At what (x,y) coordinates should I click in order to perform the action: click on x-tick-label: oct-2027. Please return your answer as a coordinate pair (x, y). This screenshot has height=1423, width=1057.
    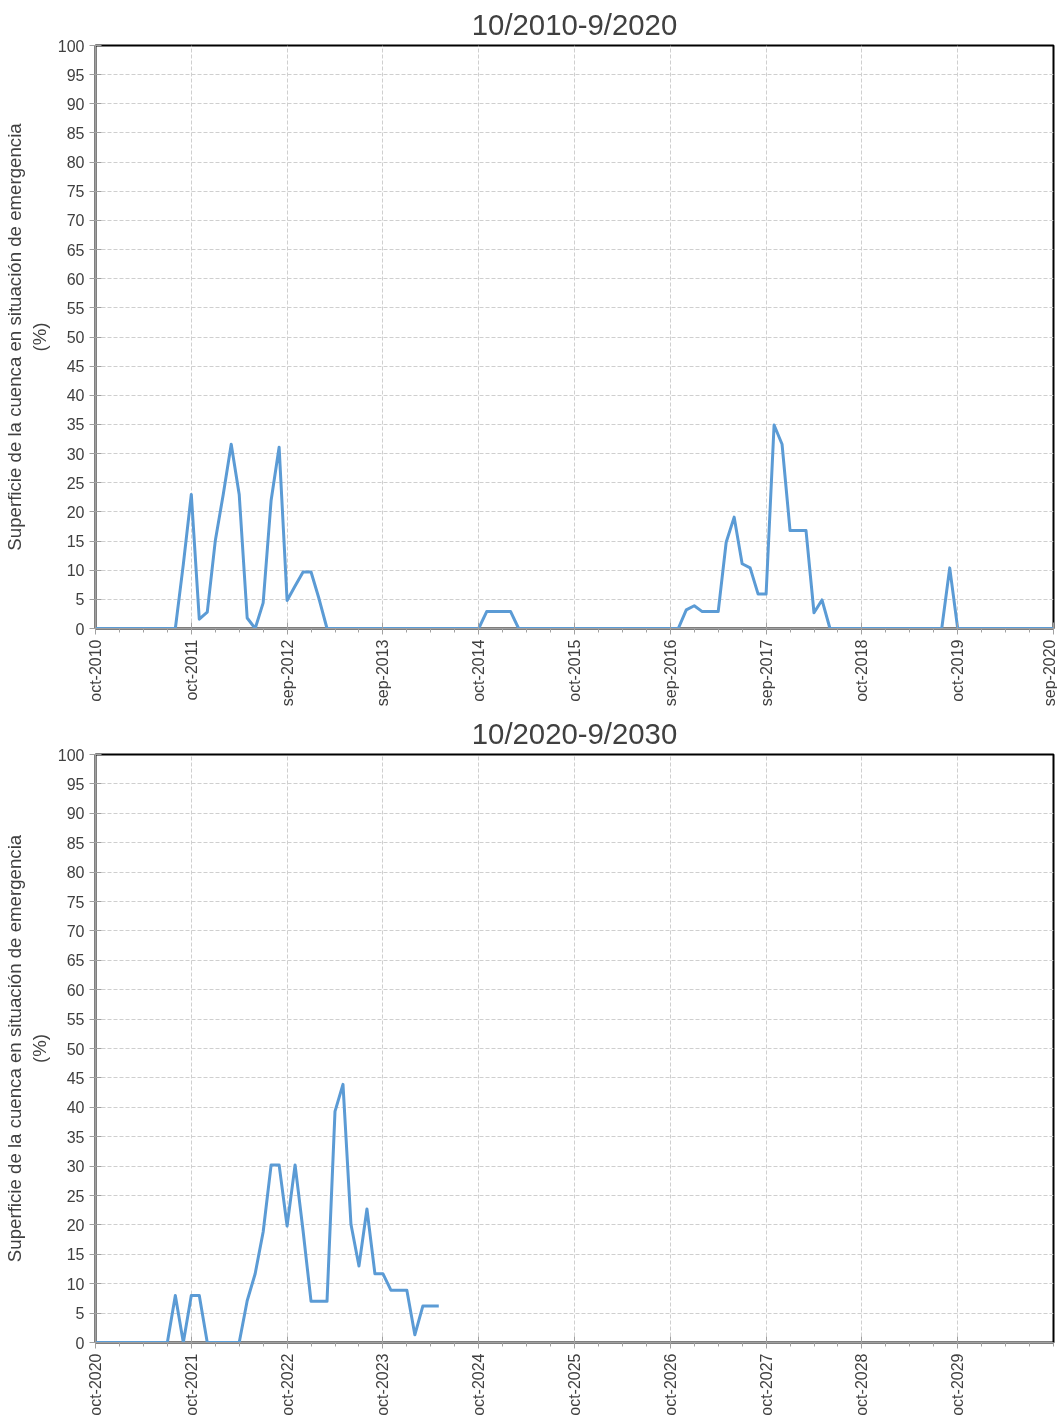
    Looking at the image, I should click on (766, 1384).